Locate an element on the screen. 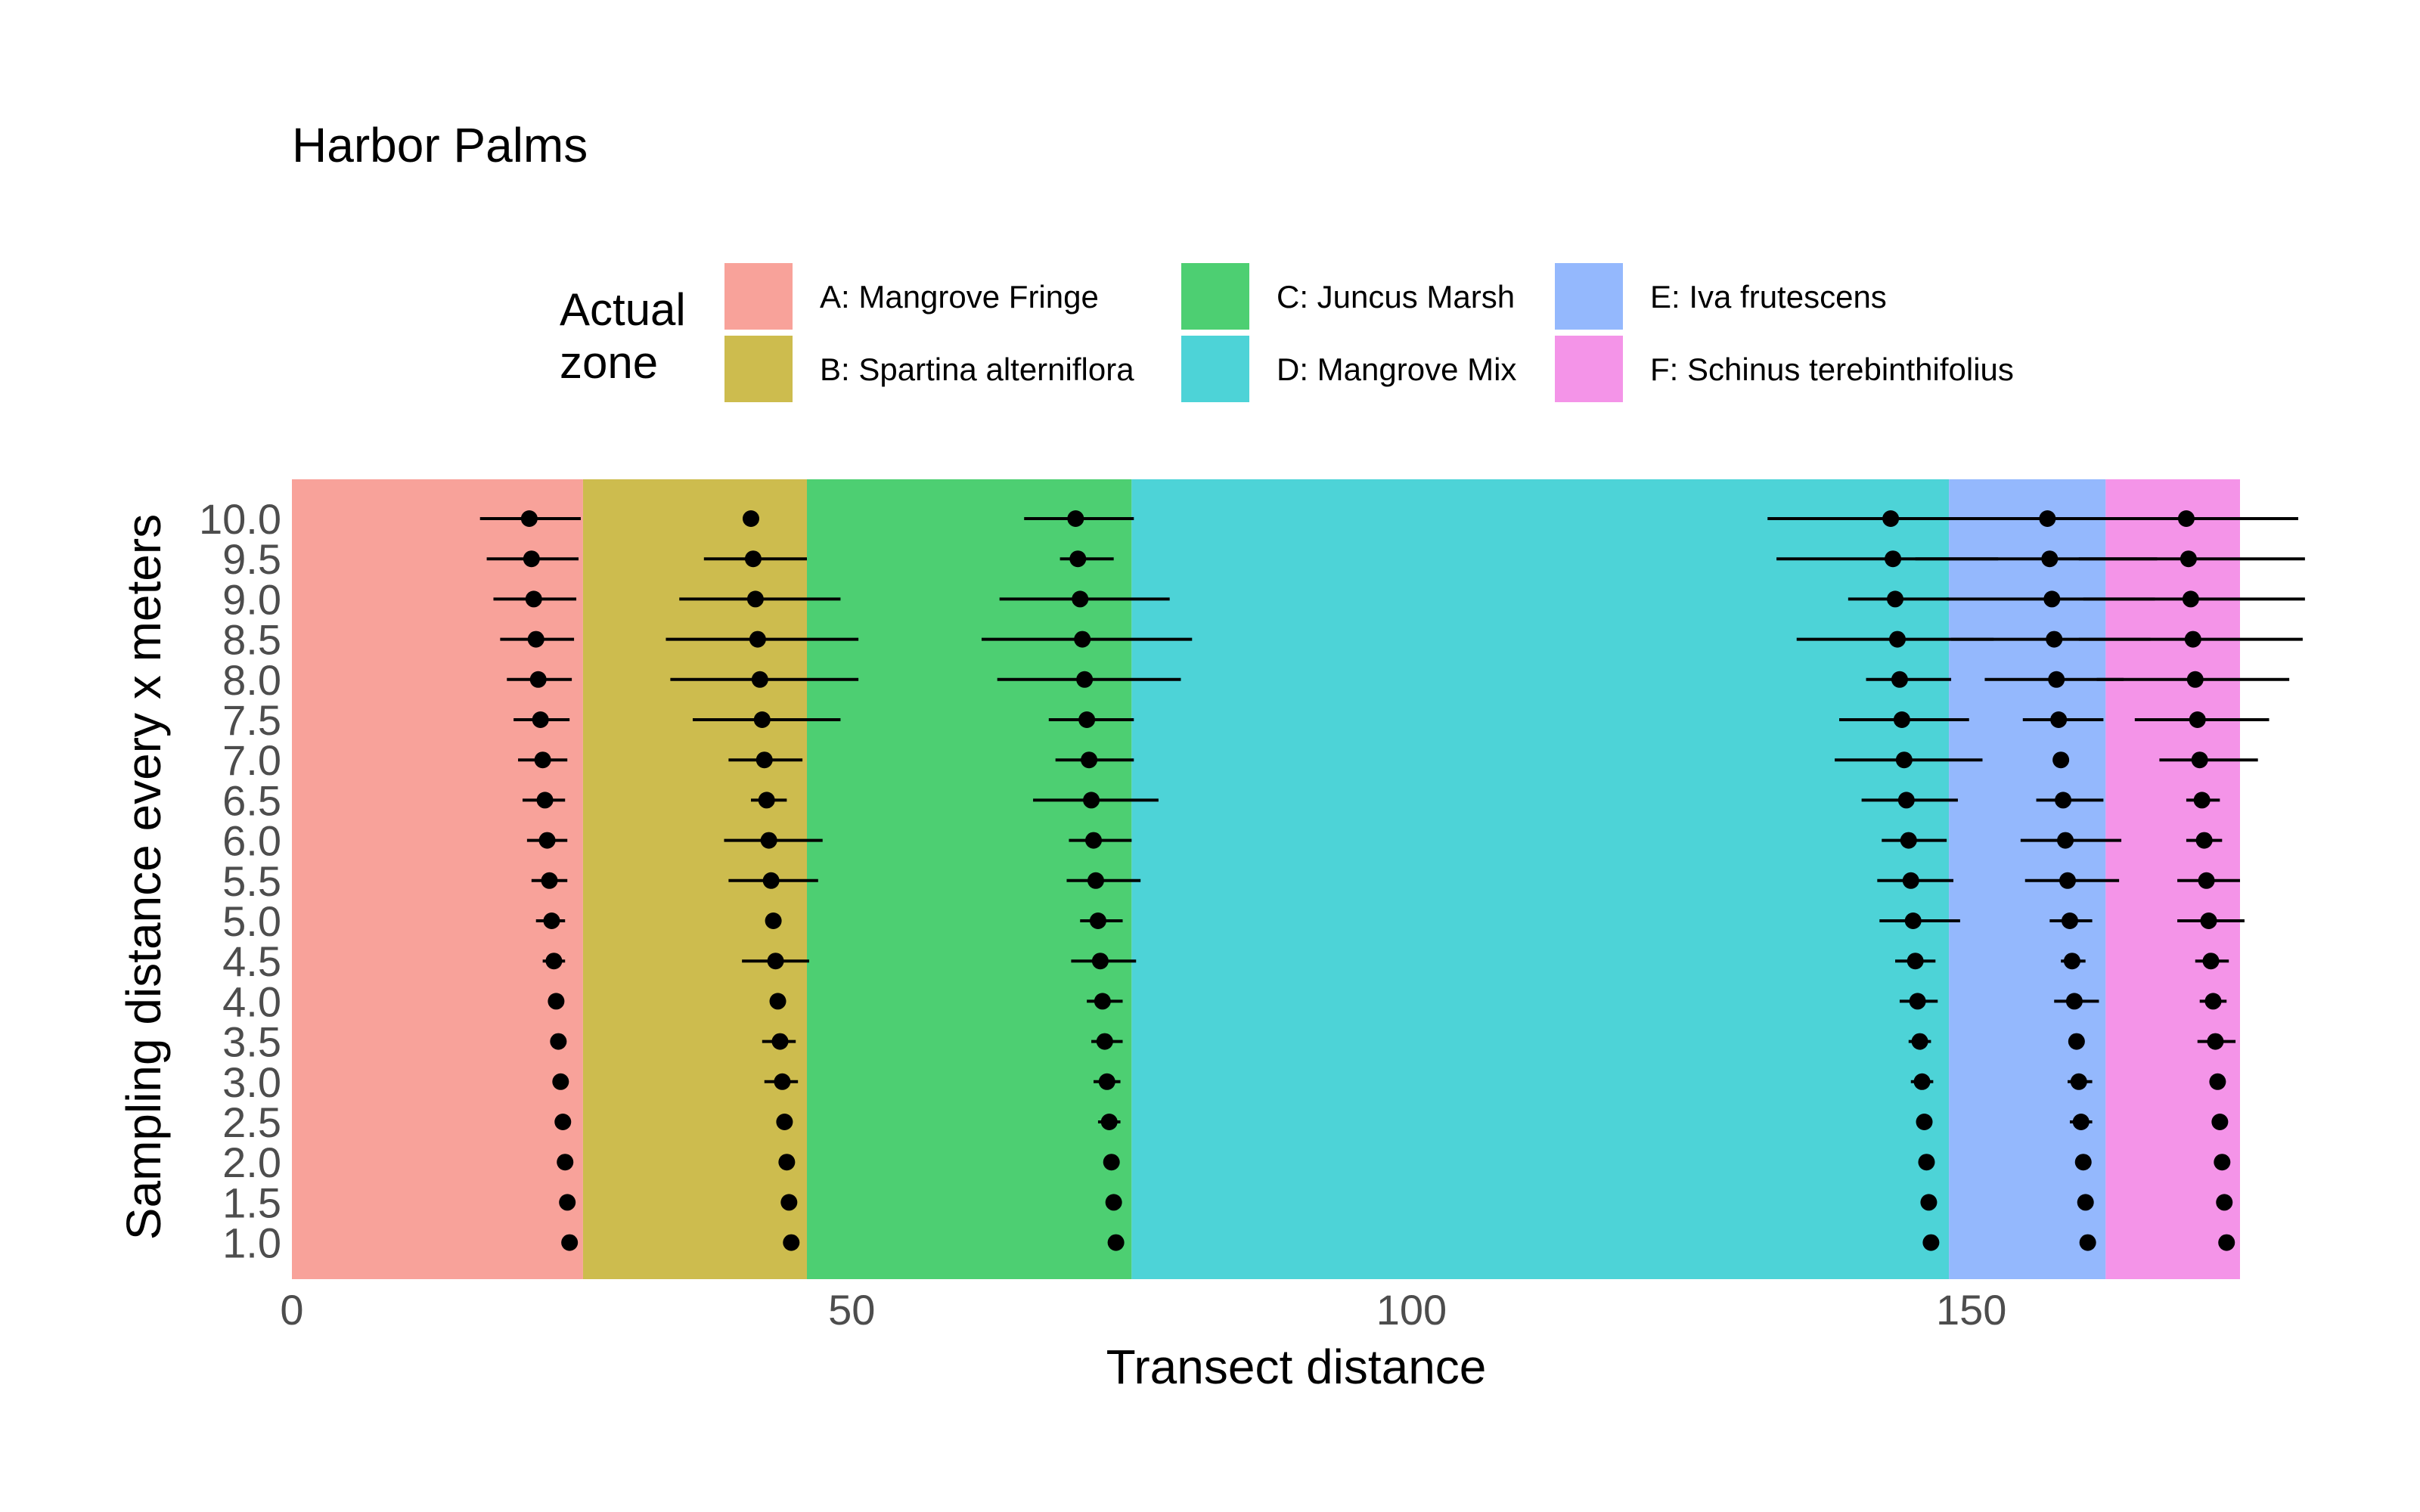 The image size is (2420, 1512). y-tick-label: 3.0 is located at coordinates (251, 1082).